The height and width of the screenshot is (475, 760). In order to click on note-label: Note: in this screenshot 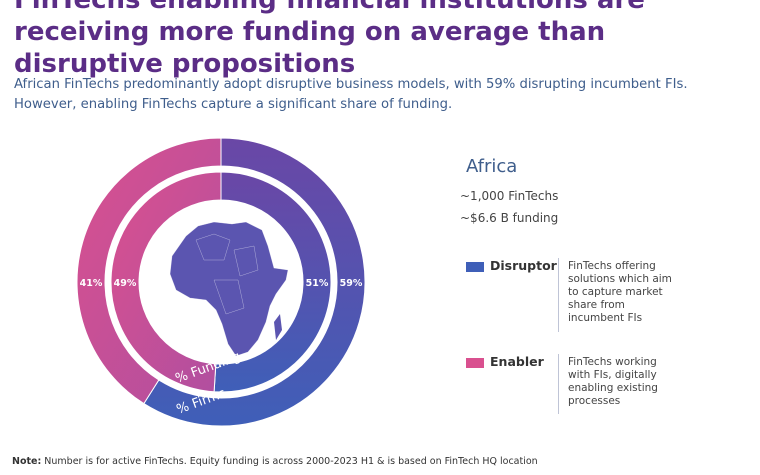, I will do `click(27, 461)`.